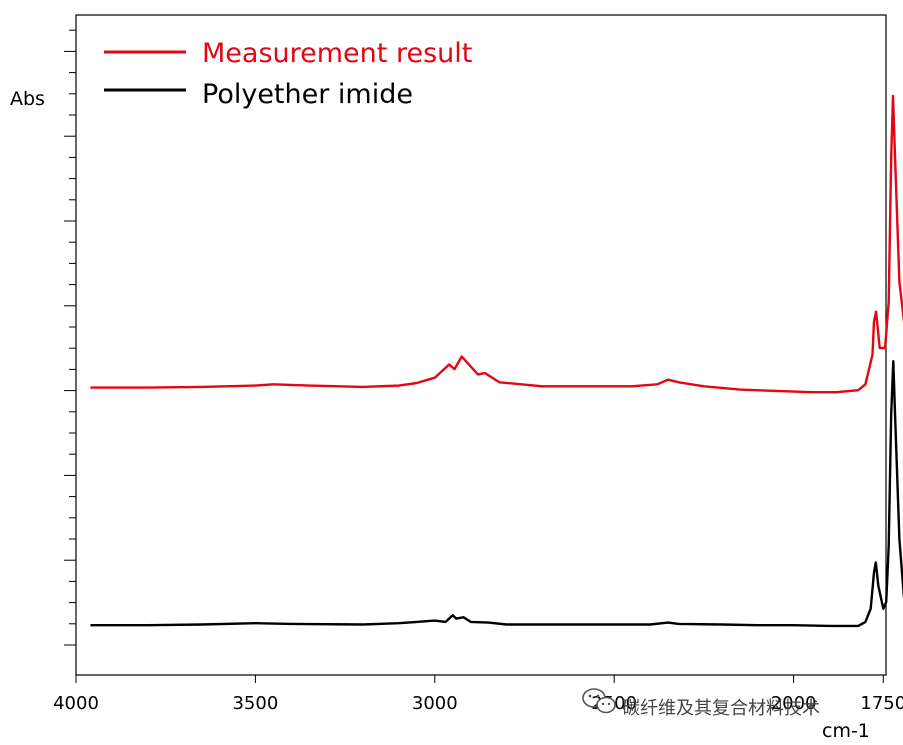  What do you see at coordinates (255, 703) in the screenshot?
I see `x-tick-label: 3500` at bounding box center [255, 703].